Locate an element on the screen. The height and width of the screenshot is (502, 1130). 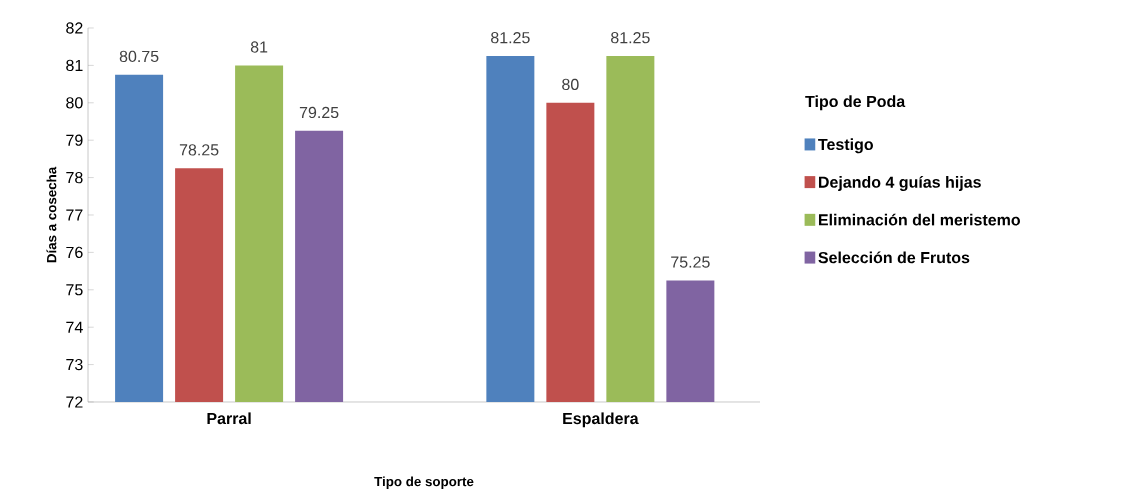
y-tick-label: 82 is located at coordinates (74, 28).